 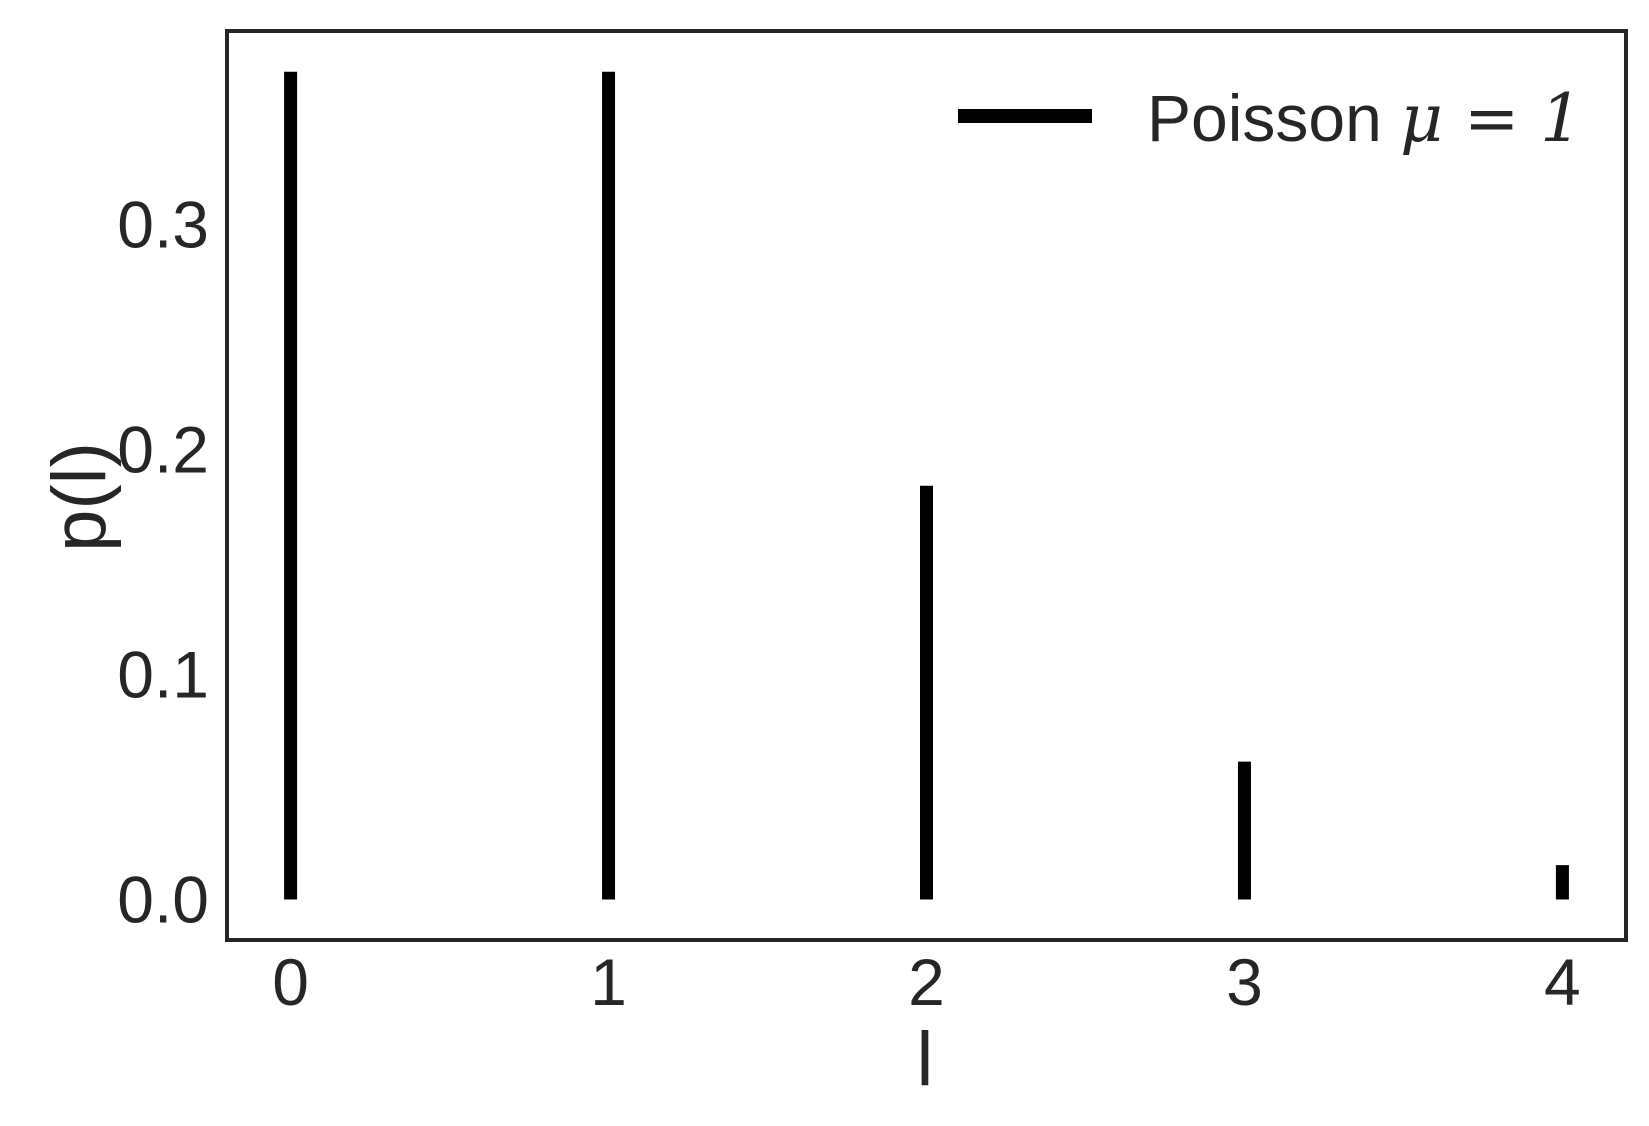 I want to click on y-tick-label-0-2: 0.2, so click(x=163, y=450).